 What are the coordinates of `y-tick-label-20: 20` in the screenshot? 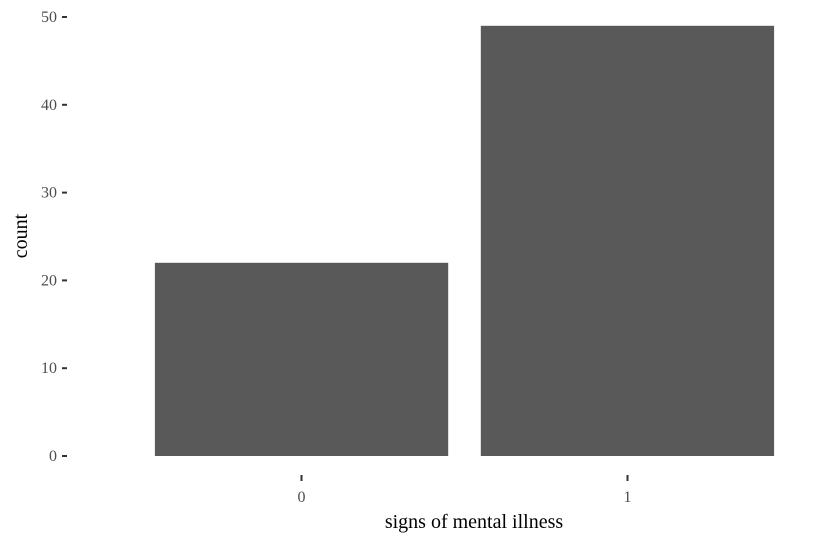 It's located at (49, 280).